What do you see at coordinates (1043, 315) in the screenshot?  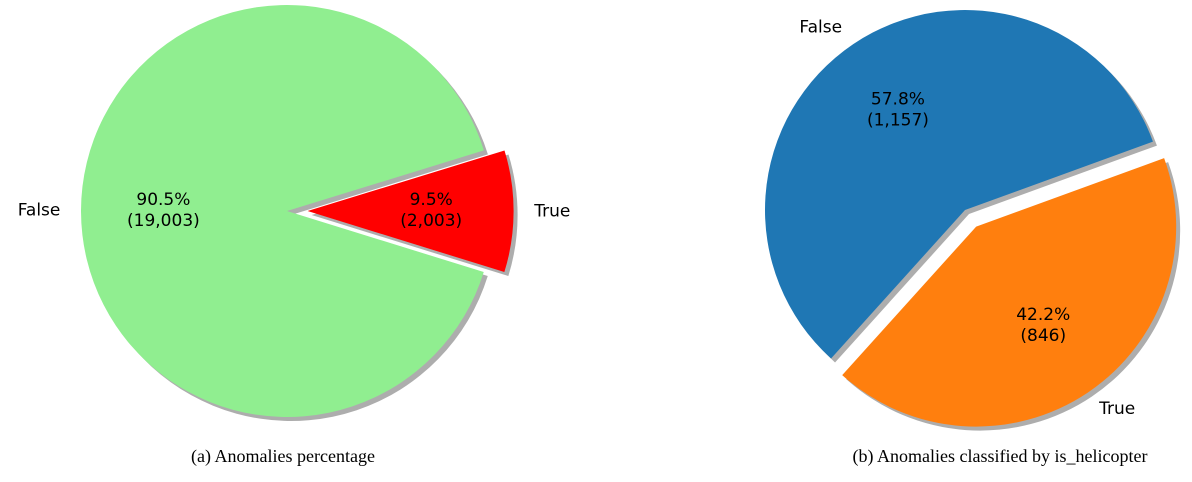 I see `percent-label: 42.2%` at bounding box center [1043, 315].